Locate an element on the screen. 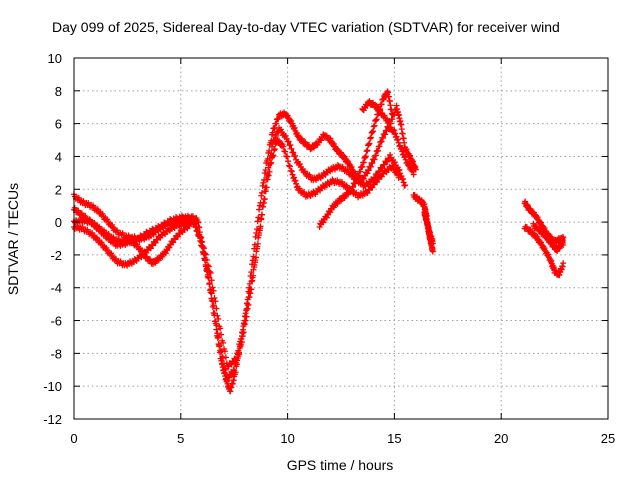 This screenshot has height=480, width=640. y-tick-label: 8 is located at coordinates (58, 91).